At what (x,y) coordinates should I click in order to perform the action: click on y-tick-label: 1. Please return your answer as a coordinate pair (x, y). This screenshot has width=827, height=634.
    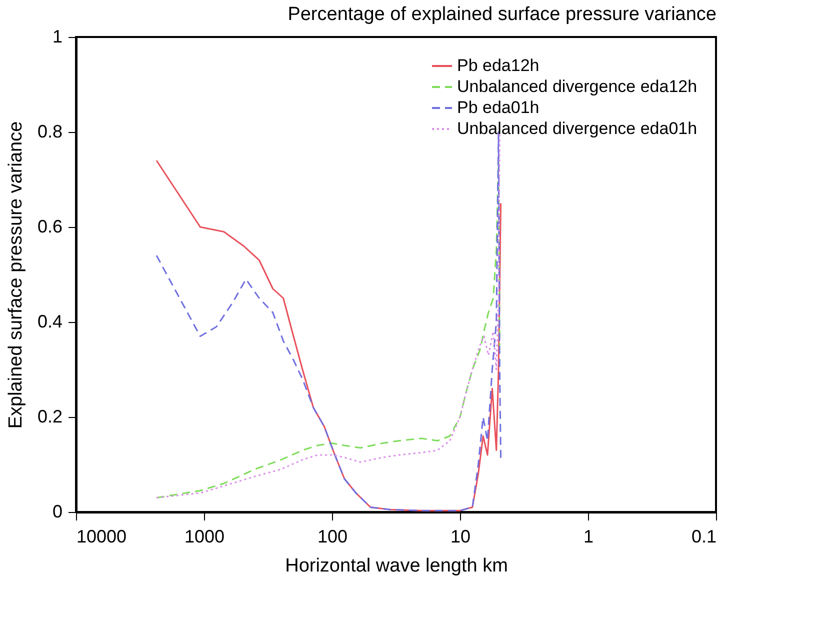
    Looking at the image, I should click on (57, 36).